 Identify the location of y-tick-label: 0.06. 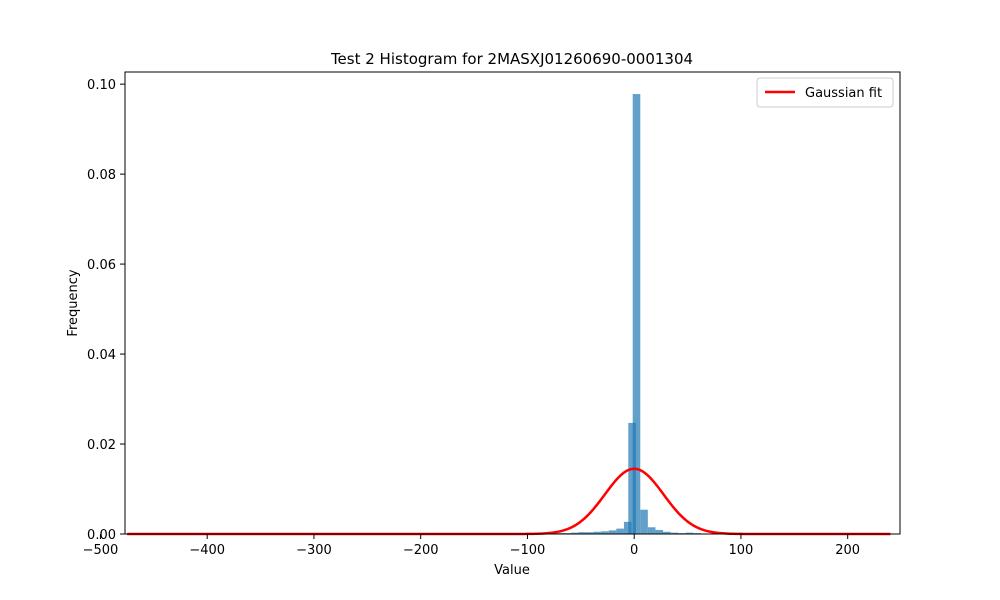
(101, 265).